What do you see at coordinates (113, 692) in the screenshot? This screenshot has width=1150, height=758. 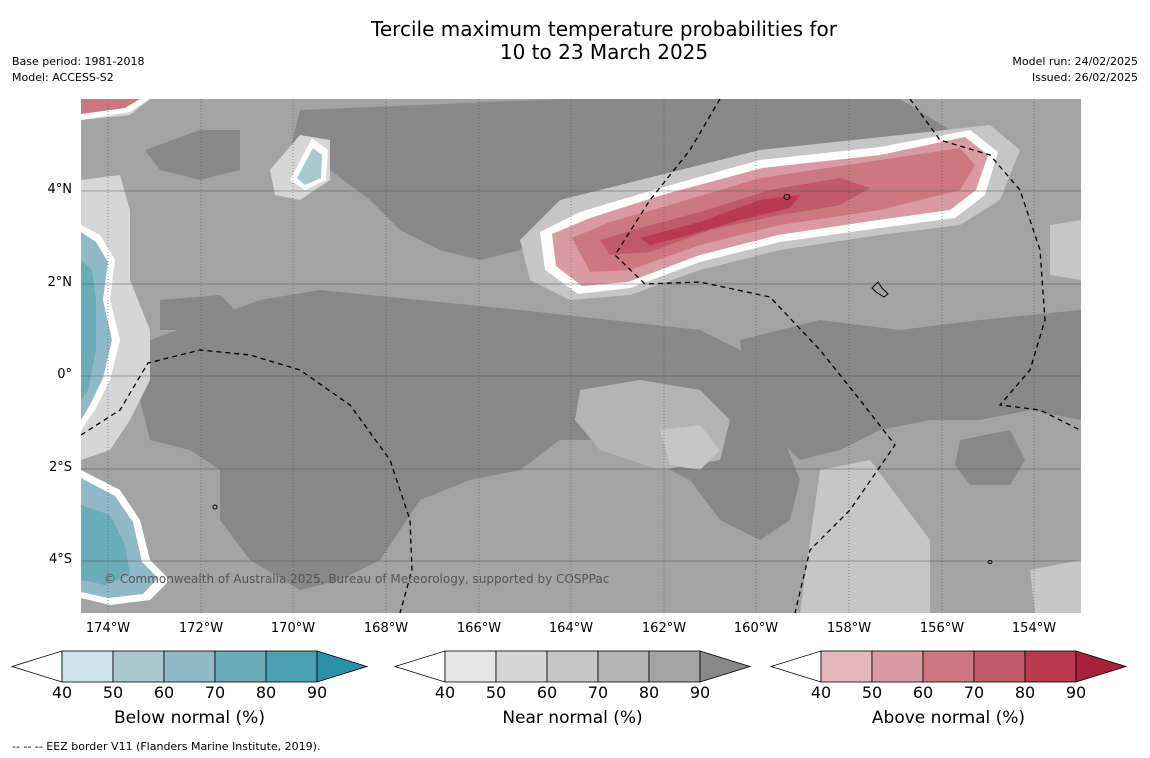 I see `colorbar-below-tick: 50` at bounding box center [113, 692].